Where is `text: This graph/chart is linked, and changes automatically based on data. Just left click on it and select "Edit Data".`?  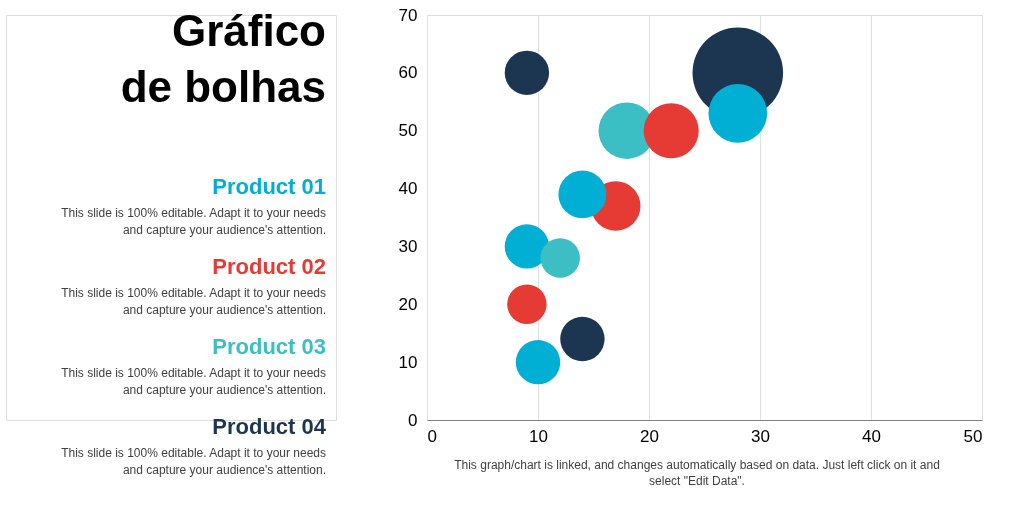 text: This graph/chart is linked, and changes automatically based on data. Just left click on it and select "Edit Data". is located at coordinates (697, 473).